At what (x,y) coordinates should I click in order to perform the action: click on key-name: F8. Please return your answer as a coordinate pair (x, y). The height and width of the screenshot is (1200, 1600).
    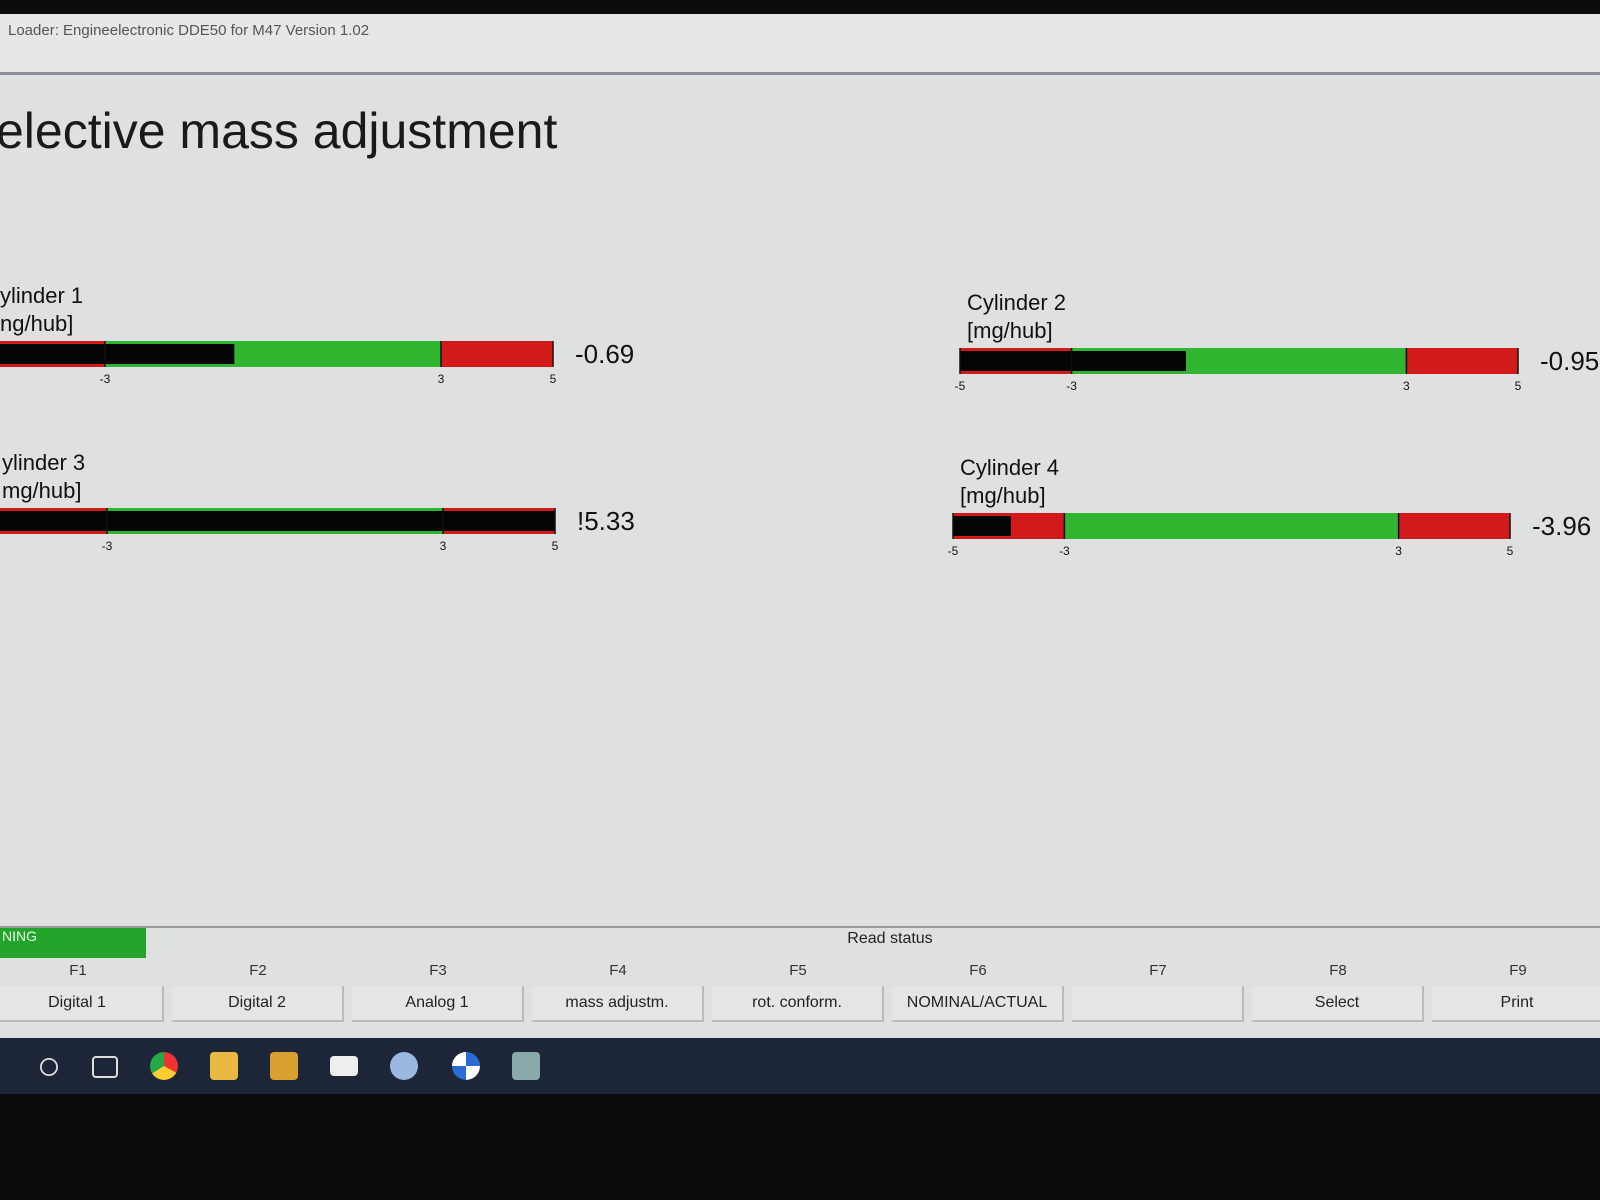
    Looking at the image, I should click on (1338, 970).